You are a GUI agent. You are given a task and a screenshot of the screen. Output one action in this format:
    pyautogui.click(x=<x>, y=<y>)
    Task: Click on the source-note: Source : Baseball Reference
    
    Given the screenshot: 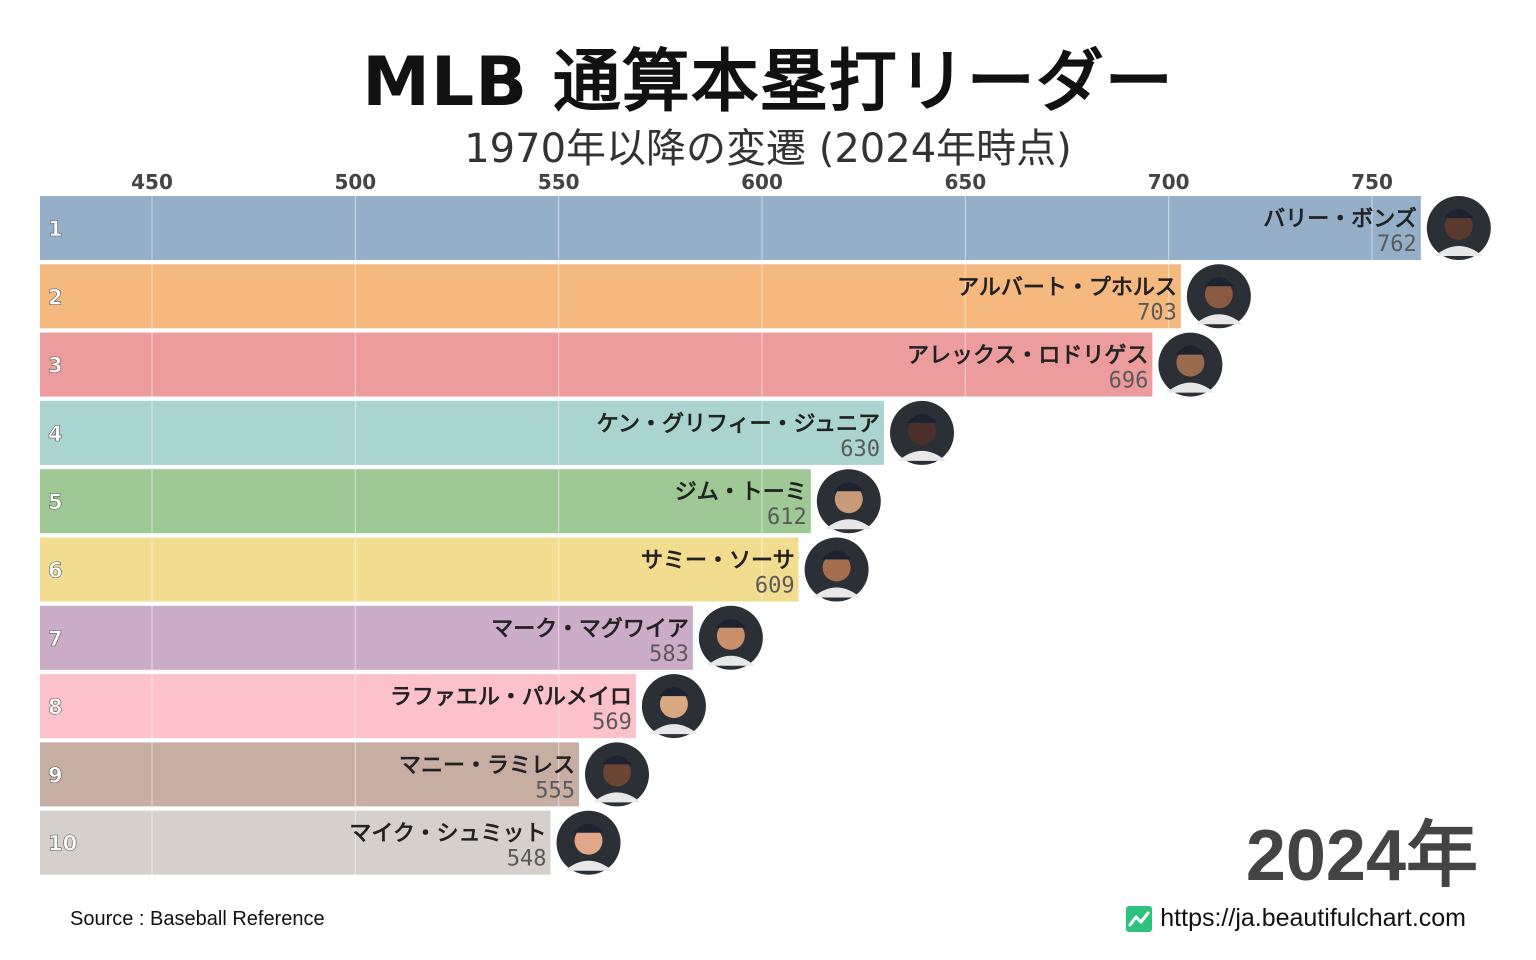 What is the action you would take?
    pyautogui.click(x=197, y=919)
    